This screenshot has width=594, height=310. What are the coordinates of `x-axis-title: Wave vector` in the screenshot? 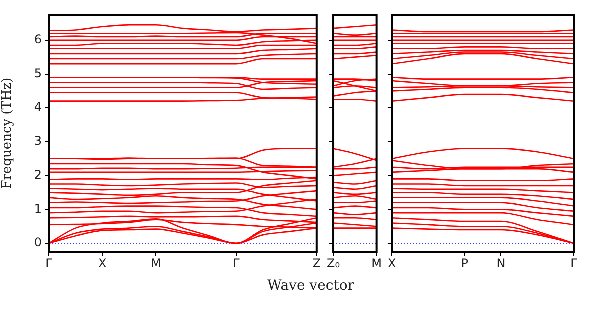 It's located at (311, 286).